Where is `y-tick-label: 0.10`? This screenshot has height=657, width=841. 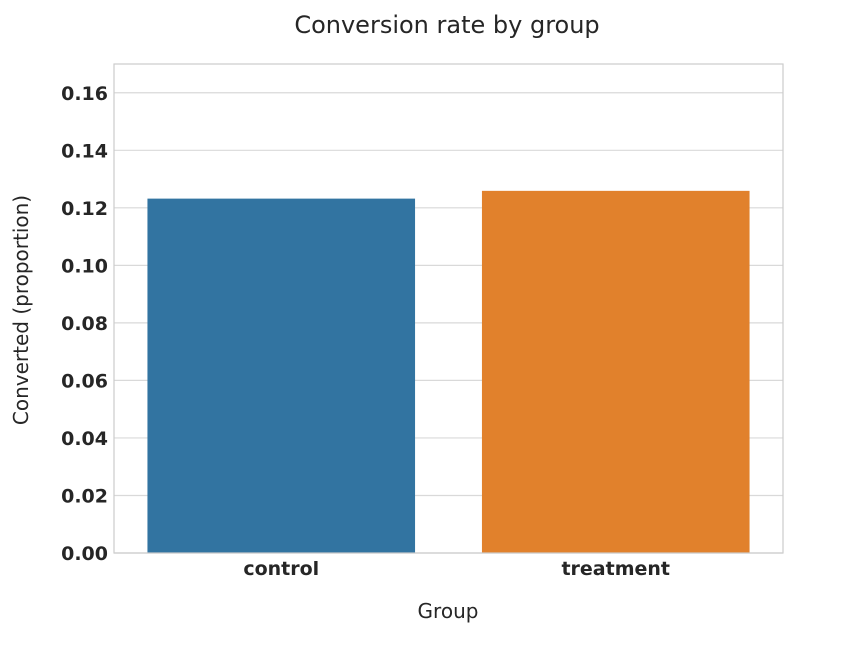
y-tick-label: 0.10 is located at coordinates (84, 266).